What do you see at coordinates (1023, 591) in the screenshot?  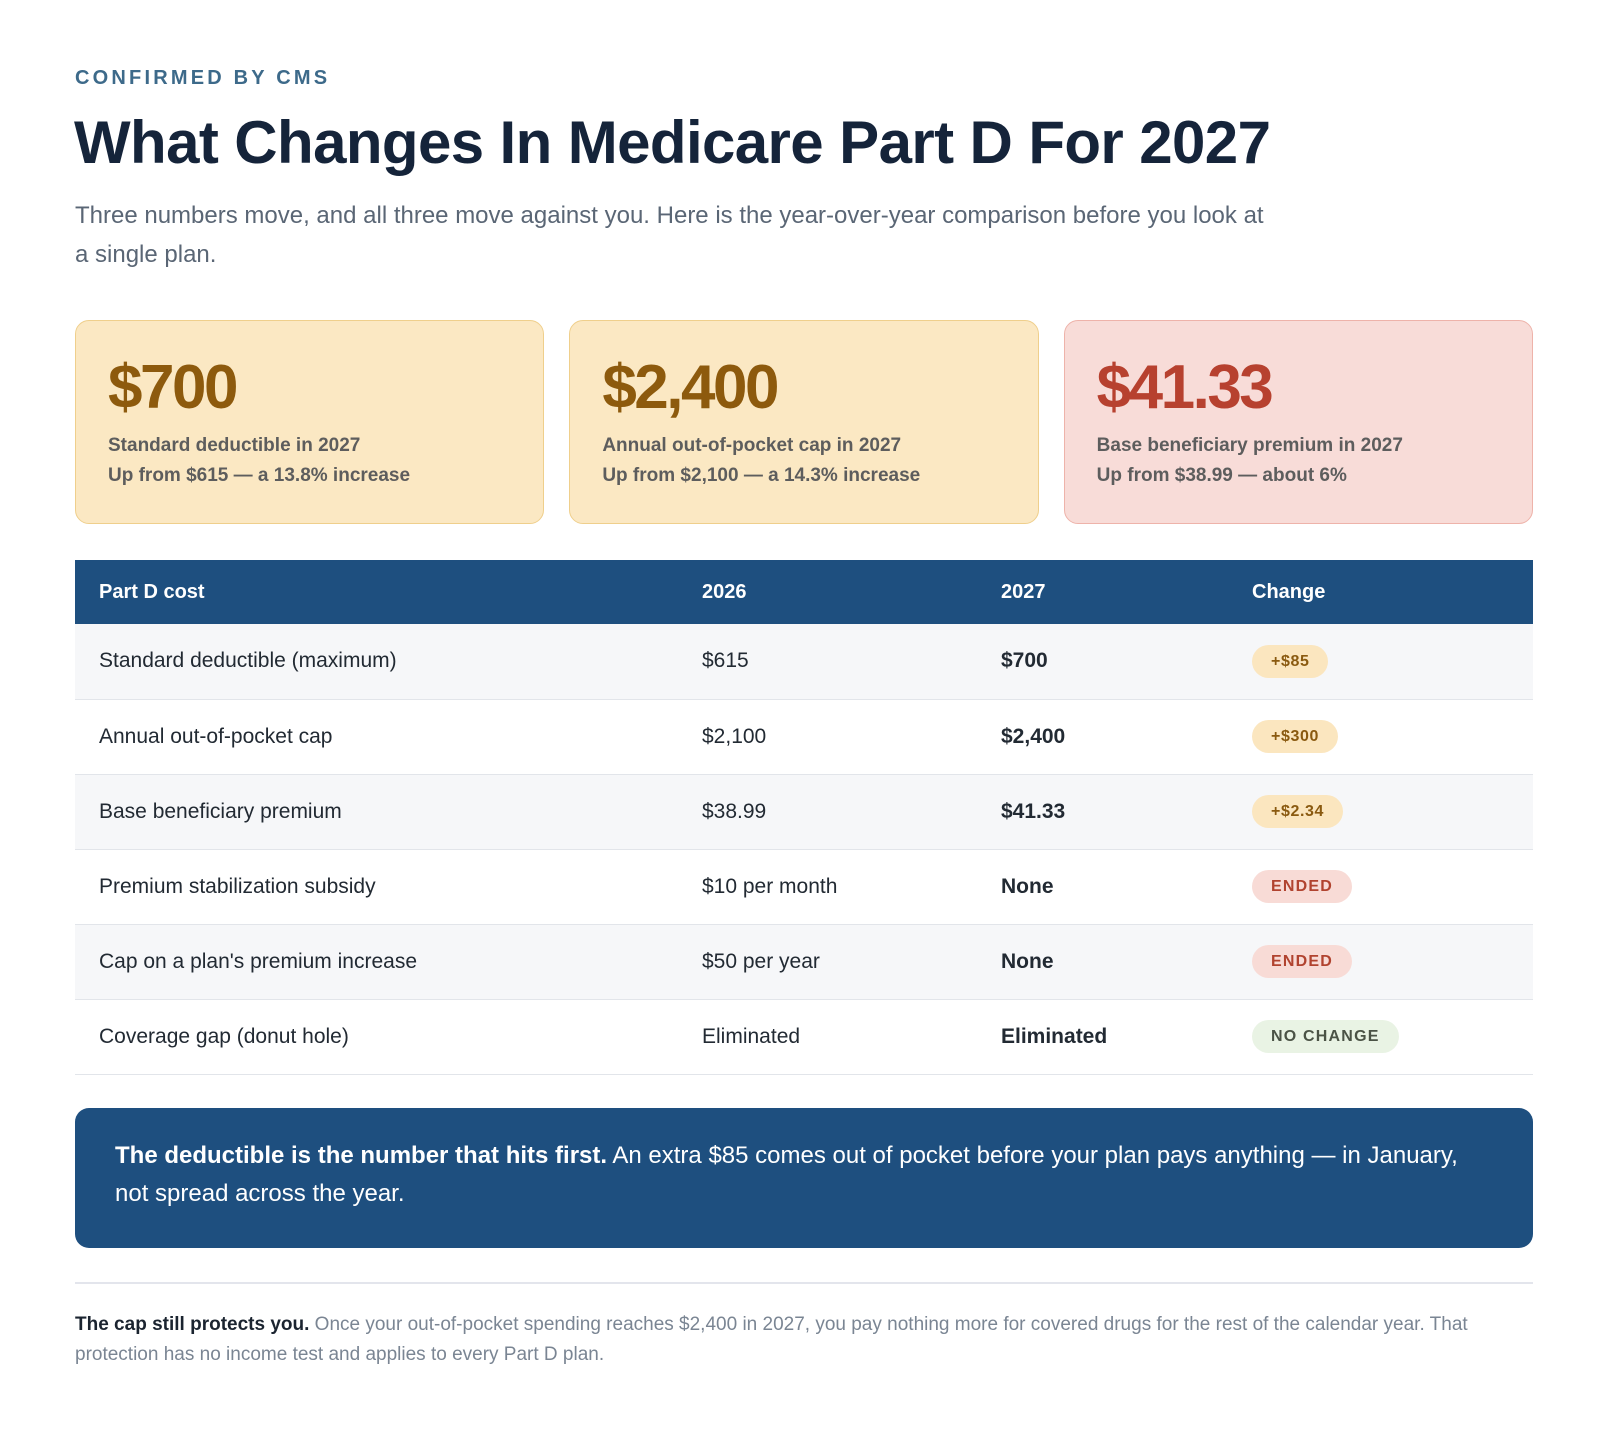 I see `column-header-2027: 2027` at bounding box center [1023, 591].